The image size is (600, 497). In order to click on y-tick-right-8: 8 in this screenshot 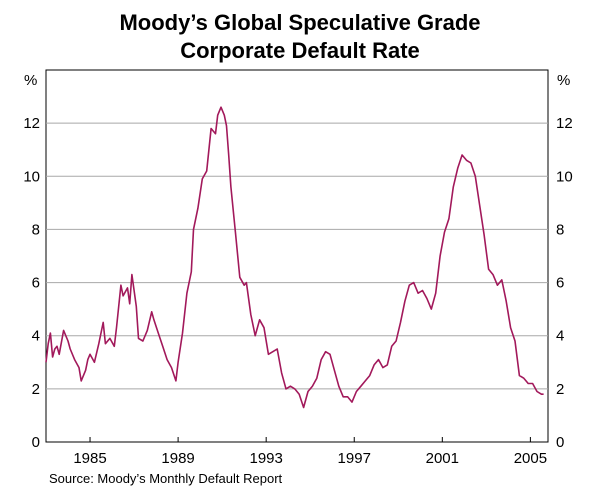, I will do `click(560, 229)`.